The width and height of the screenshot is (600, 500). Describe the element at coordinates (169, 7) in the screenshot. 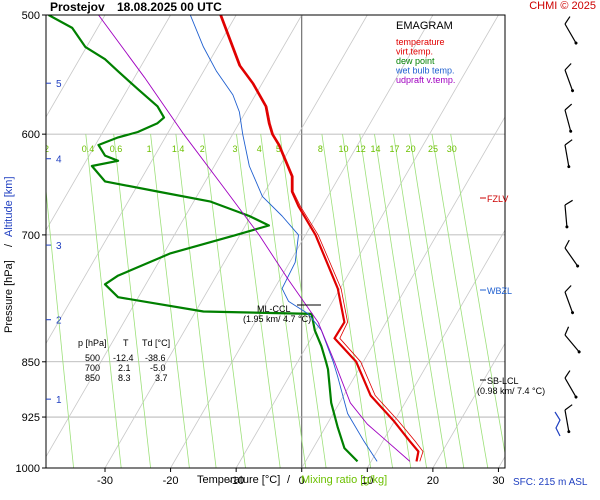

I see `sounding-datetime: 18.08.2025 00 UTC` at that location.